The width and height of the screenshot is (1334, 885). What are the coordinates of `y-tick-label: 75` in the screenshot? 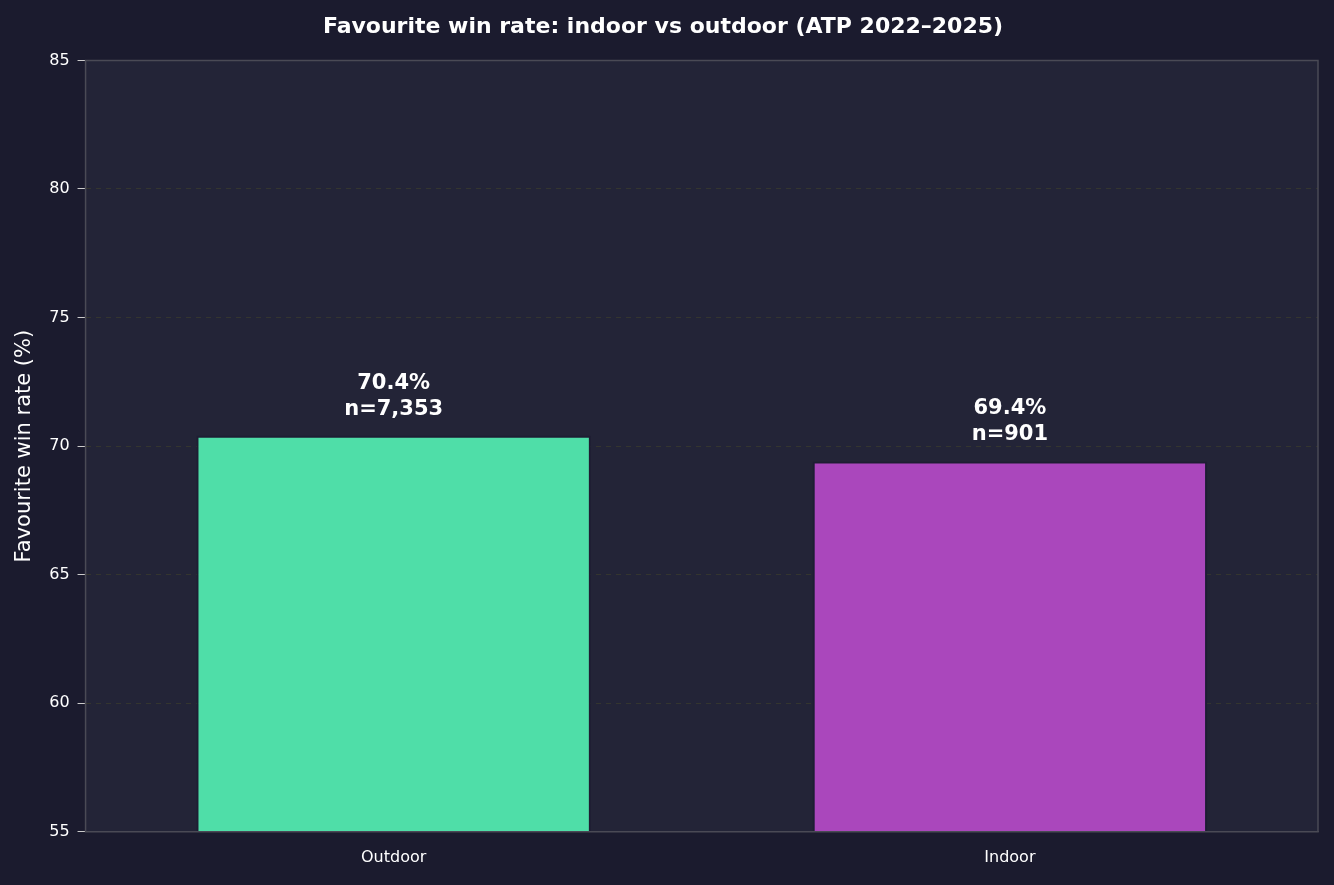 It's located at (59, 316).